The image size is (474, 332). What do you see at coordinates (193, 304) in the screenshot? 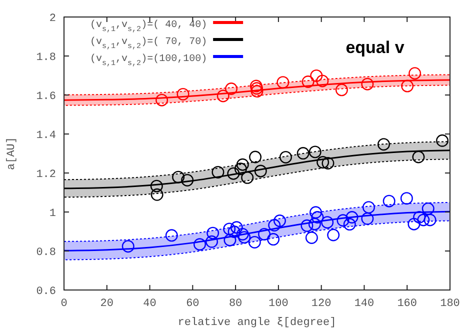
I see `x-tick-label: 60` at bounding box center [193, 304].